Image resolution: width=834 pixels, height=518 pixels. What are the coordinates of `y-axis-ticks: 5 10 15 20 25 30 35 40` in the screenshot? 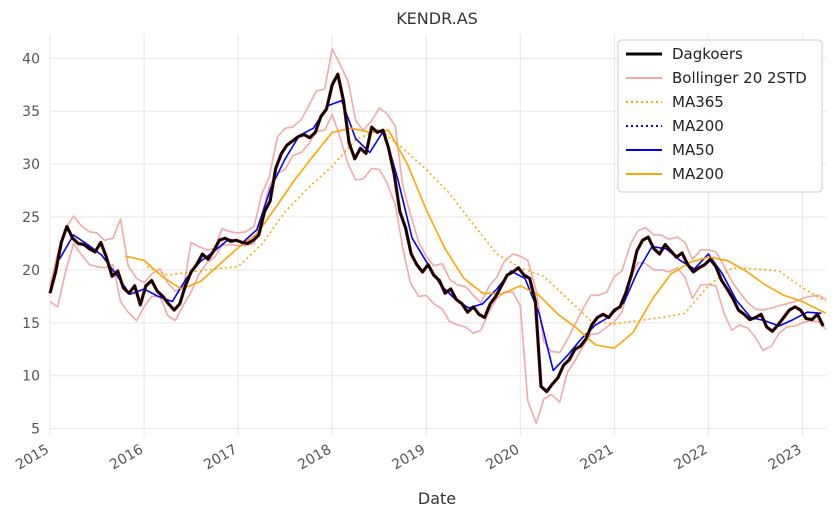 It's located at (31, 244).